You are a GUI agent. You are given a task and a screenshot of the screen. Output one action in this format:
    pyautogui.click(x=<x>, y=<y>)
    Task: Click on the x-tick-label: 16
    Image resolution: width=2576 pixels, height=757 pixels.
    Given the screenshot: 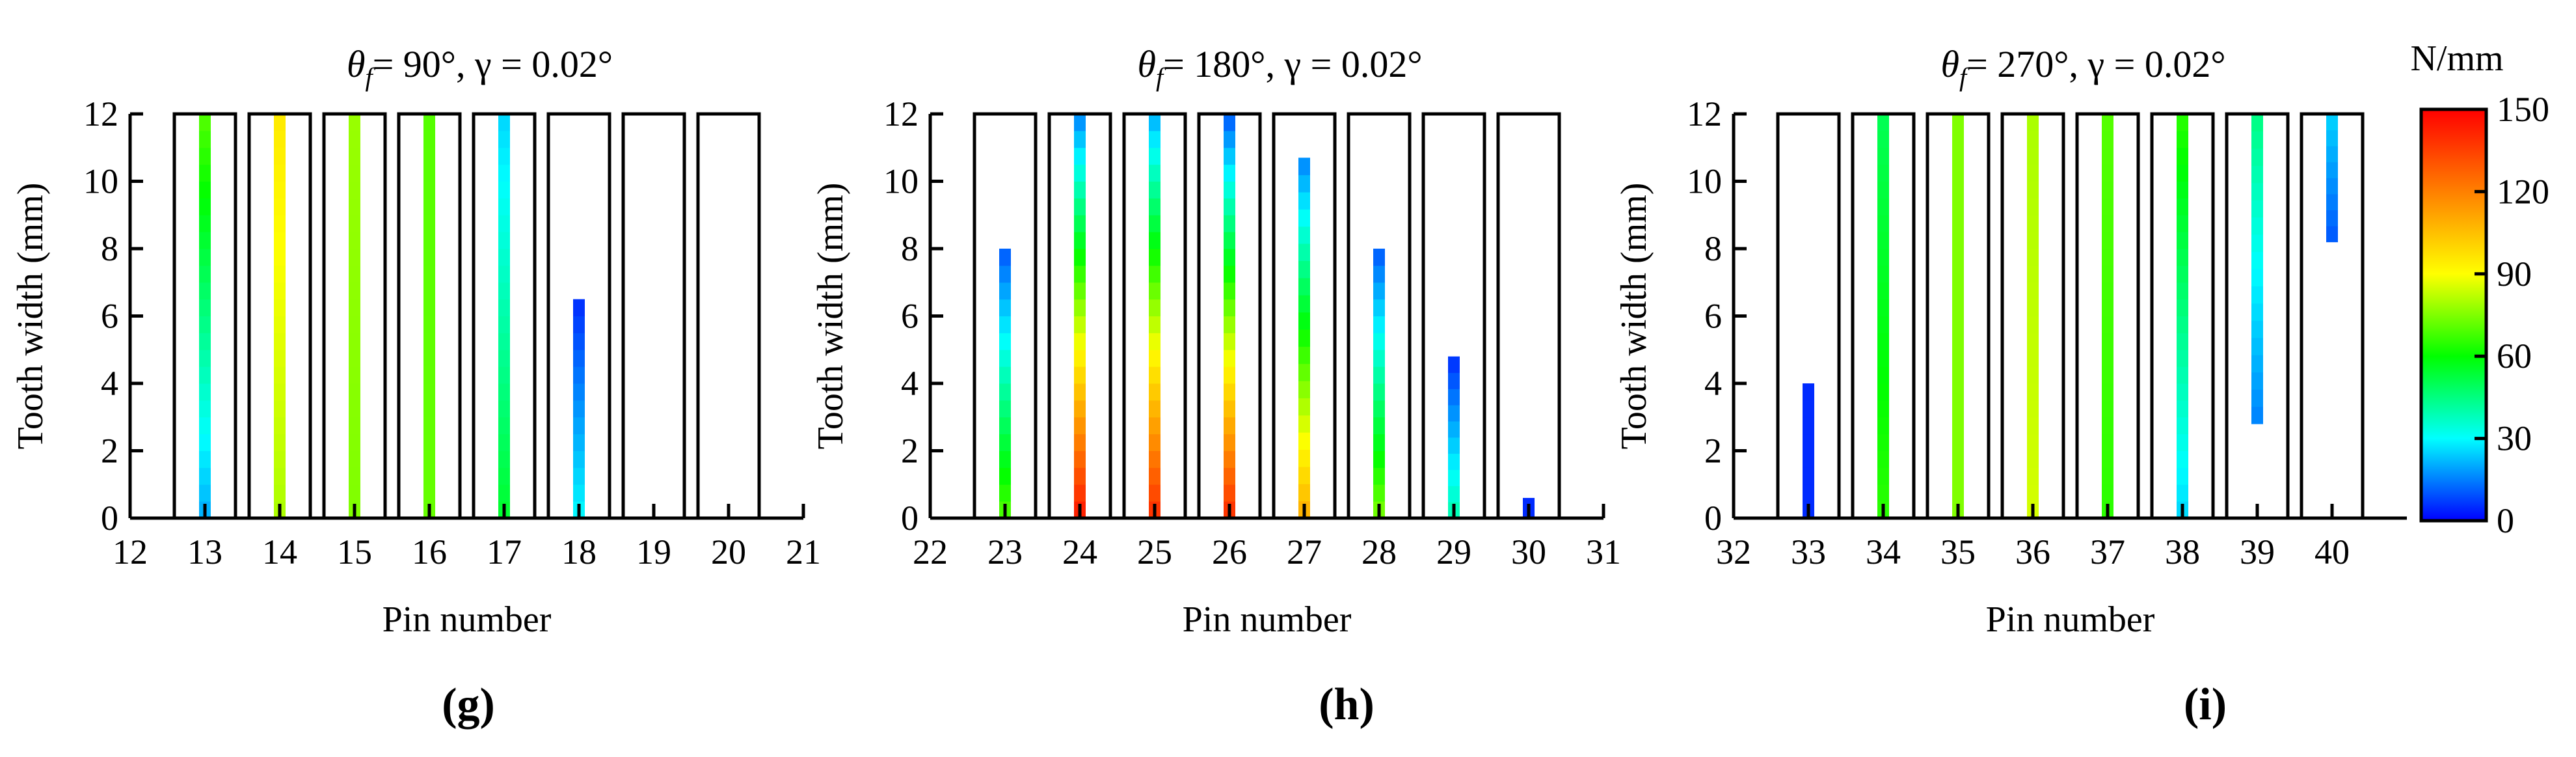 What is the action you would take?
    pyautogui.click(x=429, y=551)
    